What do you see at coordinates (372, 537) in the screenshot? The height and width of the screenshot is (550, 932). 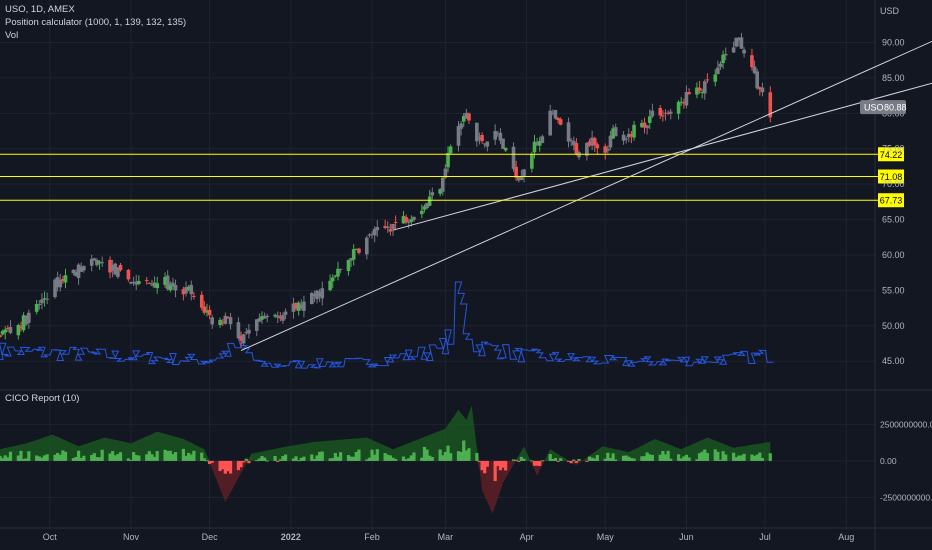 I see `x-tick-label-4: Feb` at bounding box center [372, 537].